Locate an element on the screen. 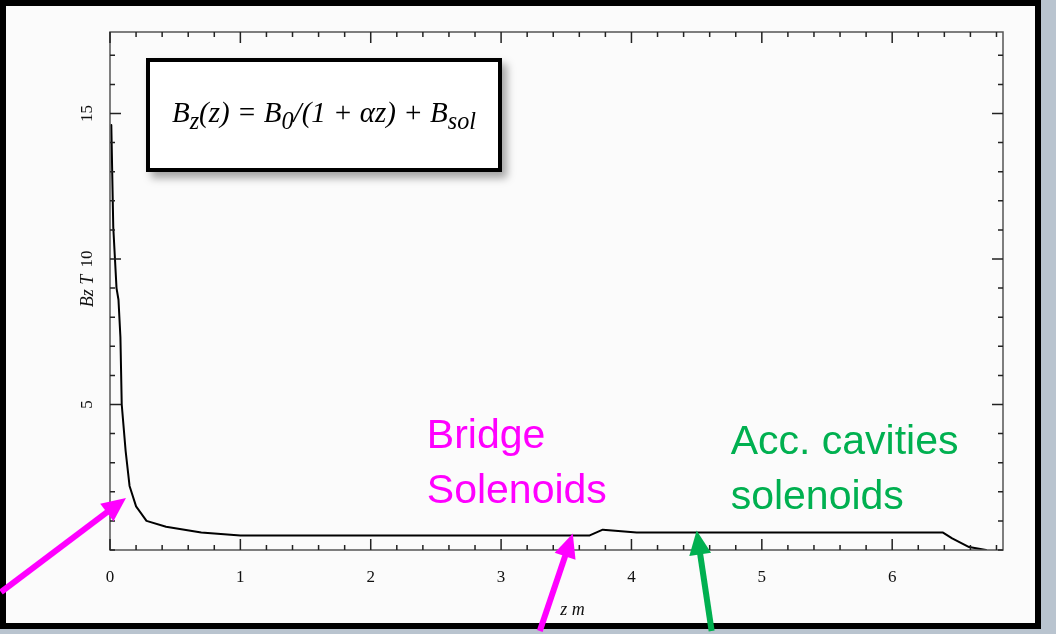 The image size is (1056, 634). annotation: B$_{z}$(z) = B$_{0}$/(1 + αz) + B$_{sol}$ is located at coordinates (324, 115).